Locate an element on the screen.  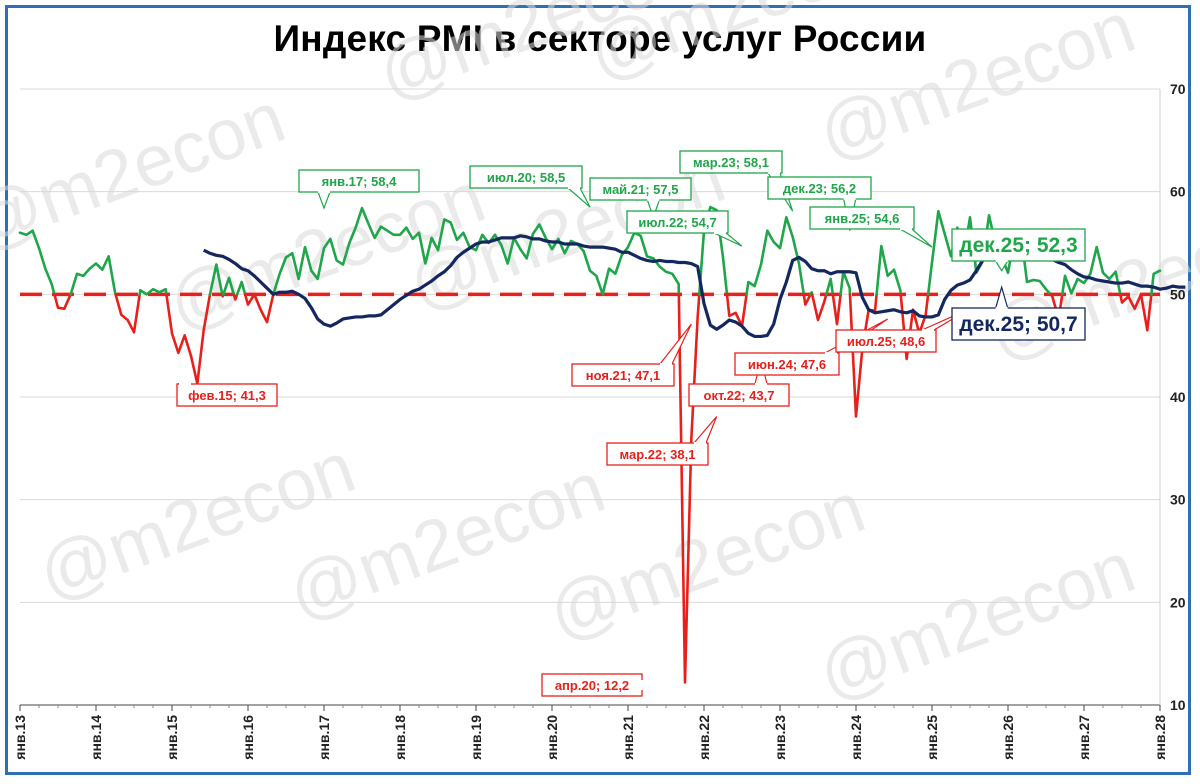
annotation-label: мар.22; 38,1 is located at coordinates (658, 454).